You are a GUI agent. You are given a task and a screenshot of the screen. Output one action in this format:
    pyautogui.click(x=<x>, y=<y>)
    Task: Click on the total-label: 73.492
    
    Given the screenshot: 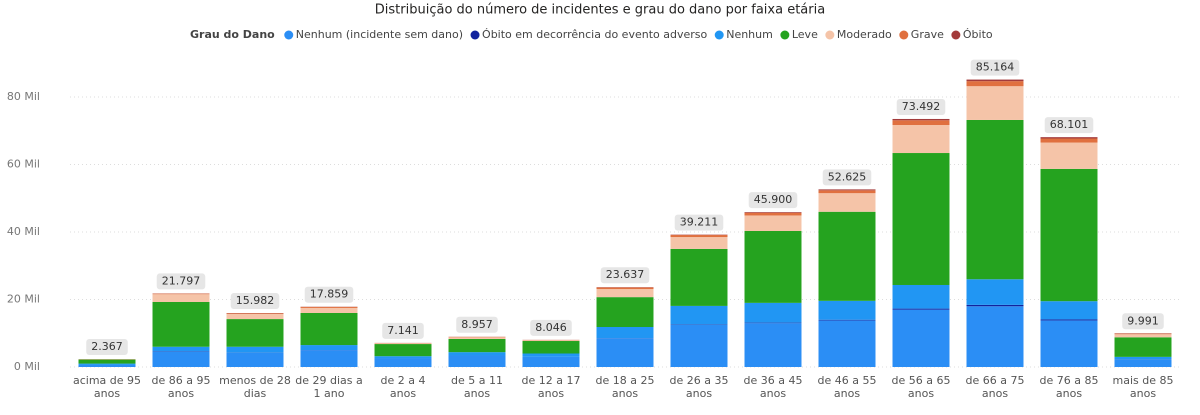 What is the action you would take?
    pyautogui.click(x=921, y=106)
    